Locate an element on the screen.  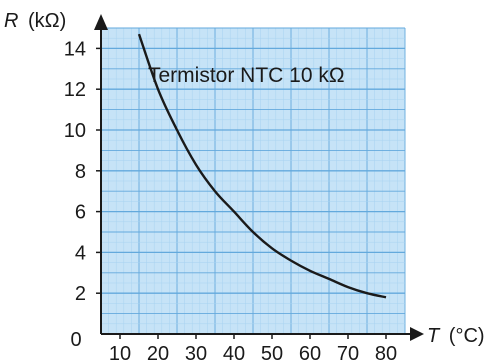
y-tick-label: 12 is located at coordinates (75, 90).